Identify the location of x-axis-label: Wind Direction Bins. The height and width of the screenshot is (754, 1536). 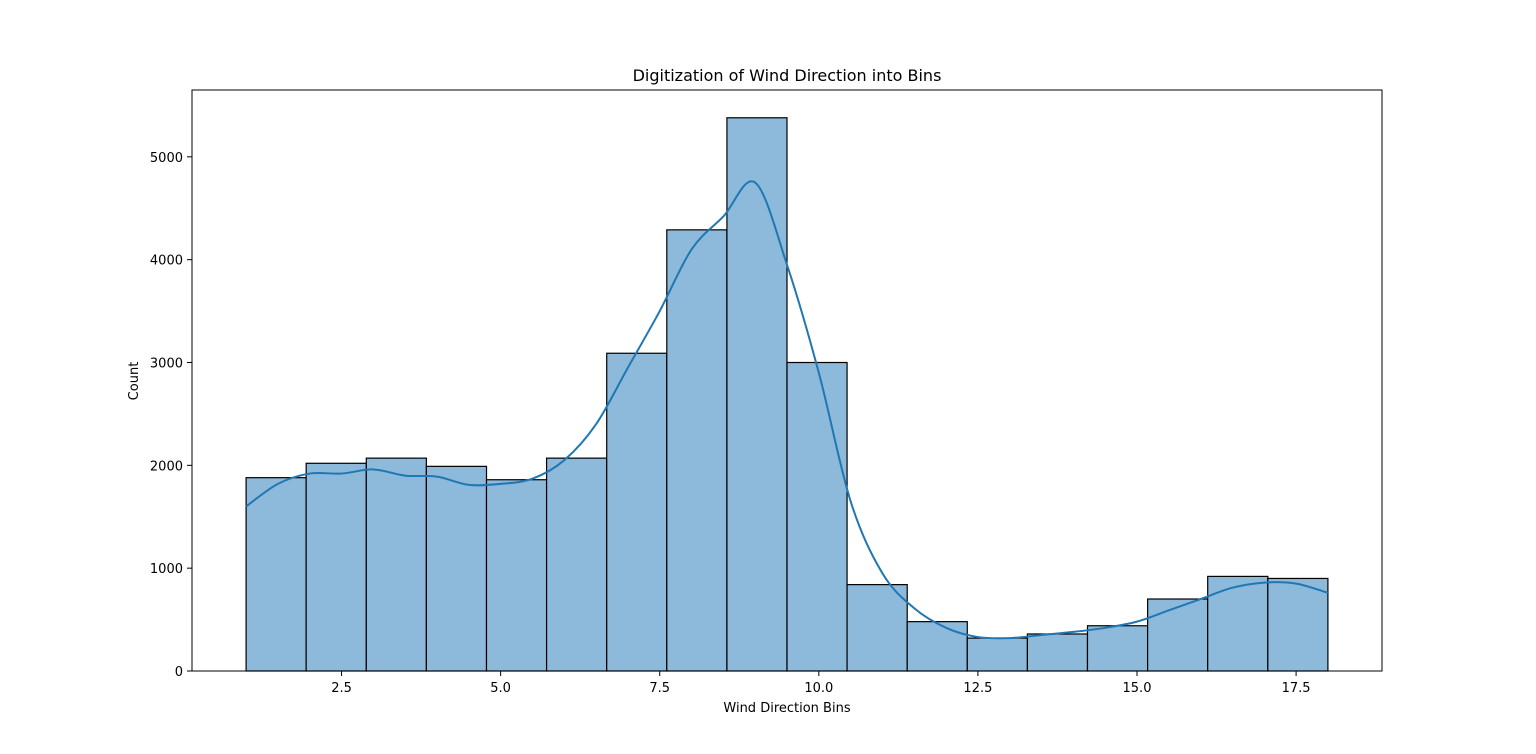
(786, 708).